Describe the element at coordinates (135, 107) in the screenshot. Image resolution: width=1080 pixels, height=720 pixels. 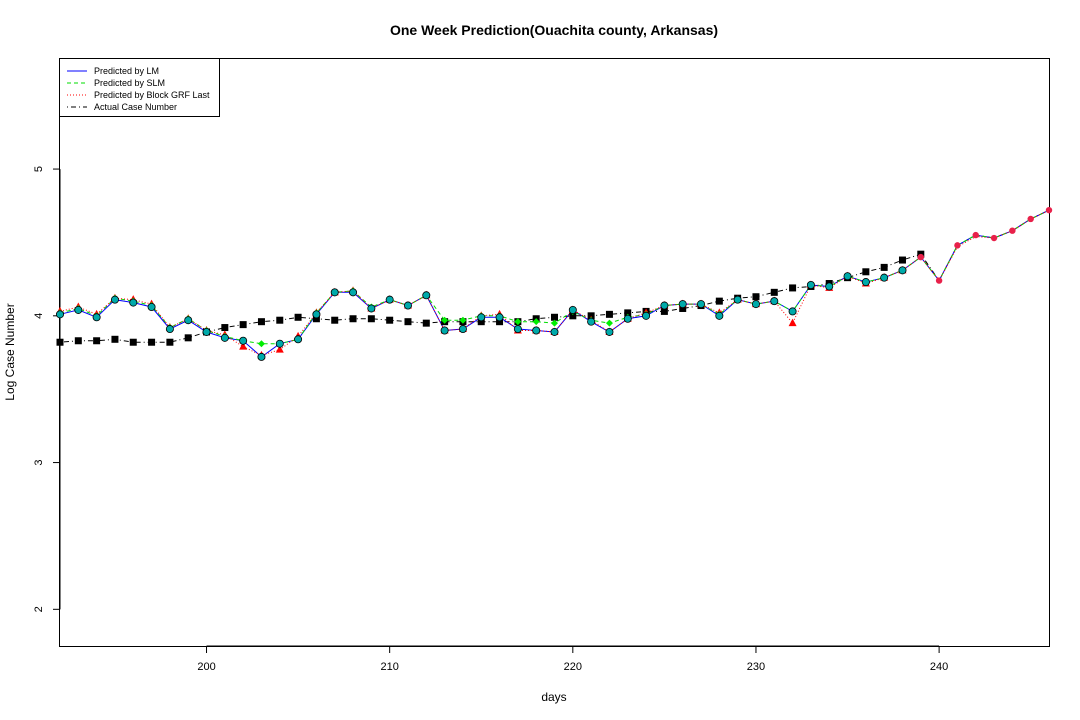
I see `legend-label: Actual Case Number` at that location.